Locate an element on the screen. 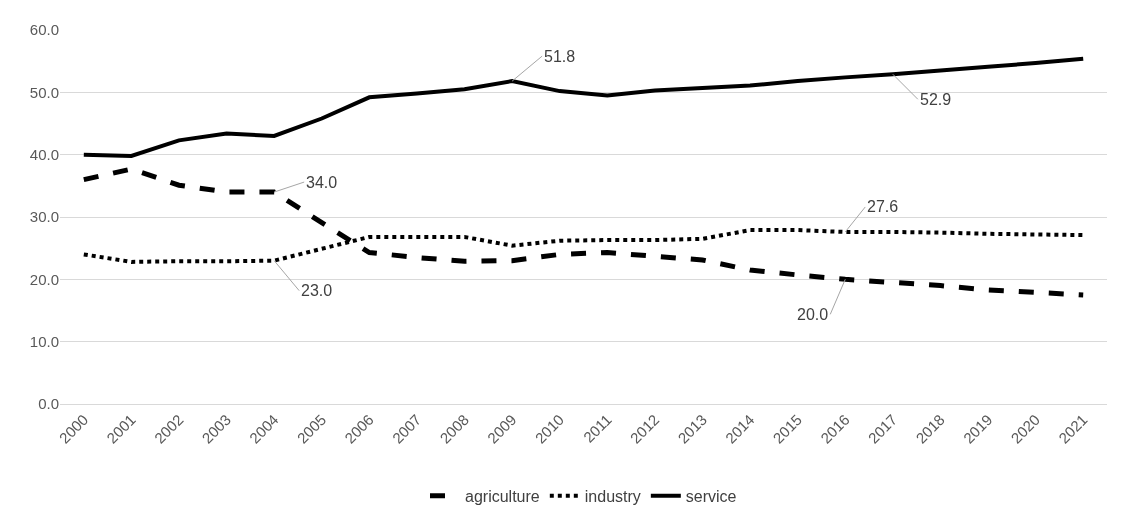 This screenshot has width=1147, height=525. y-tick-label: 60.0 is located at coordinates (44, 30).